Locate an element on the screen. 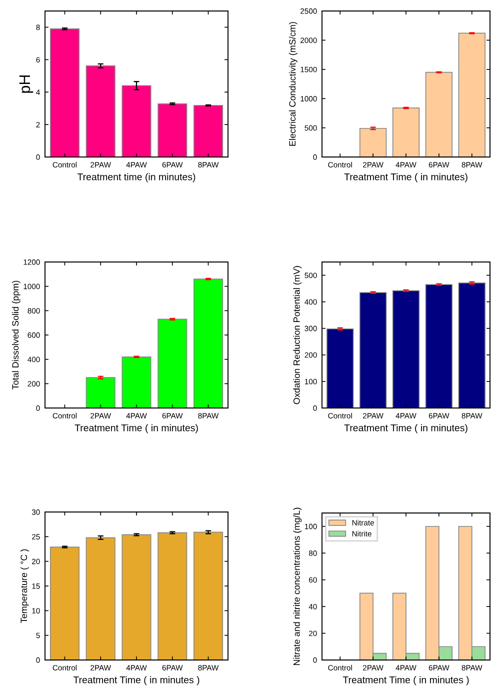 This screenshot has width=499, height=686. y-axis-title: pH is located at coordinates (26, 84).